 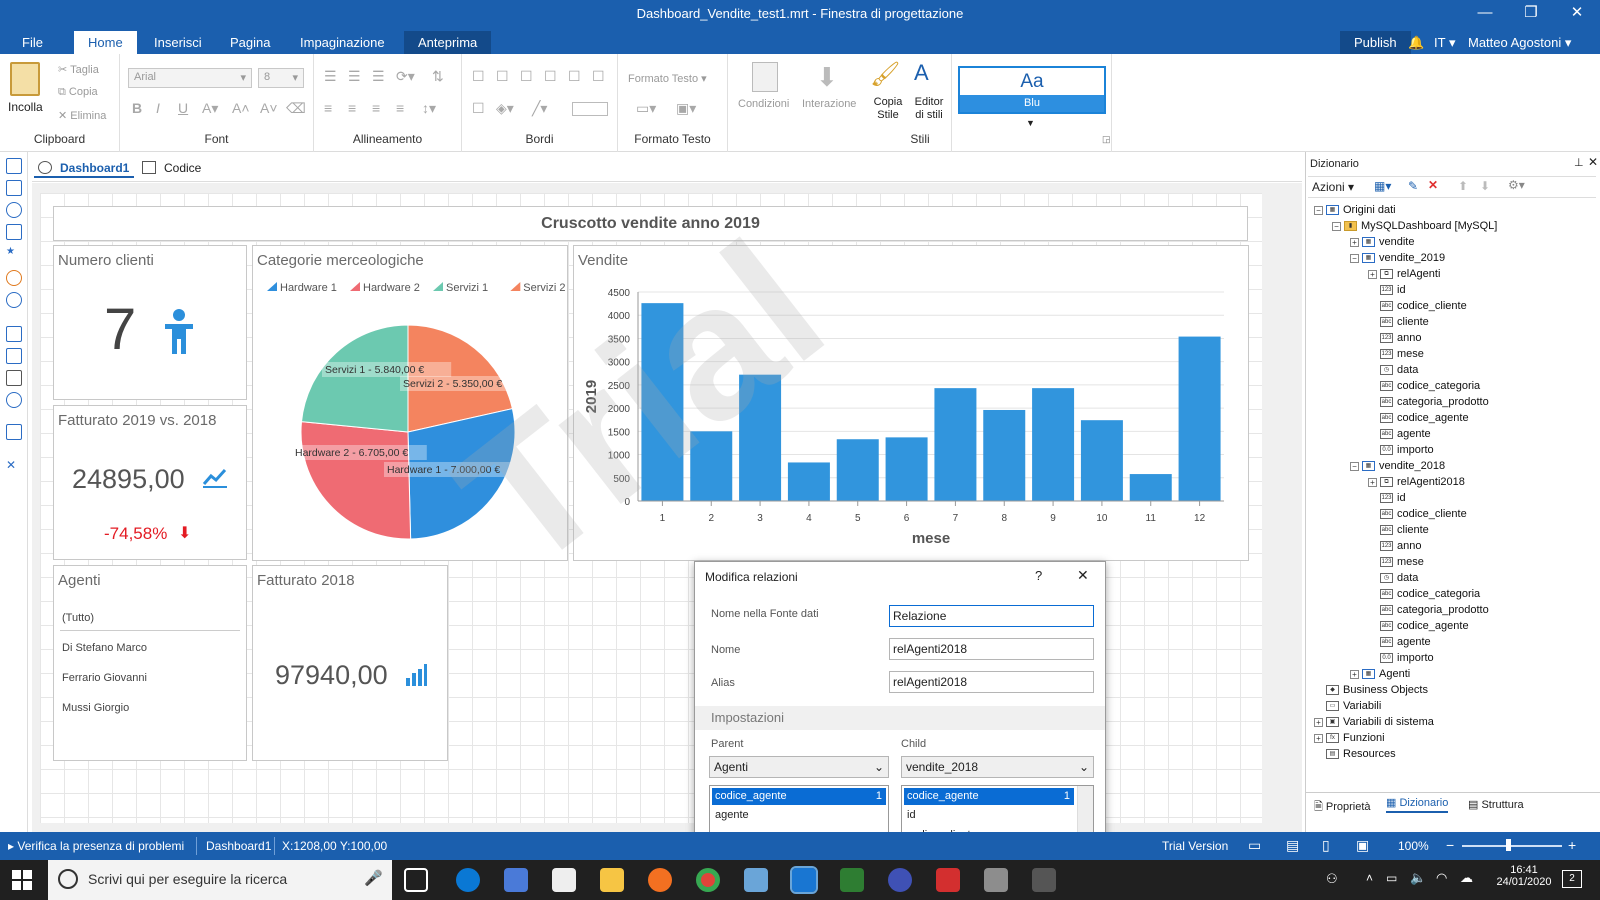 I want to click on word-wrap-icon: ⇅, so click(x=438, y=76).